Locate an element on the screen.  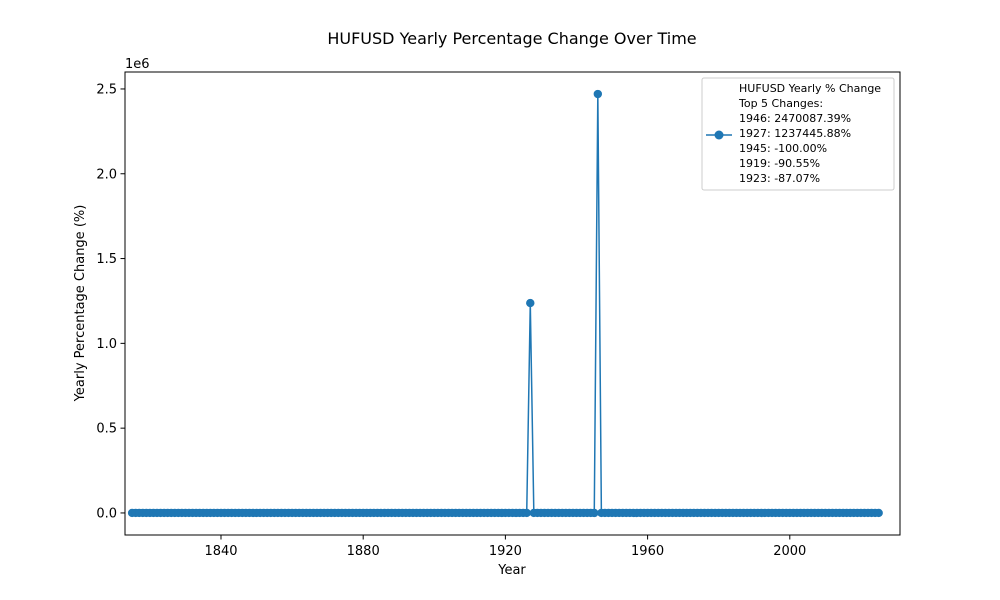
y-tick-label: 0.0 is located at coordinates (106, 513).